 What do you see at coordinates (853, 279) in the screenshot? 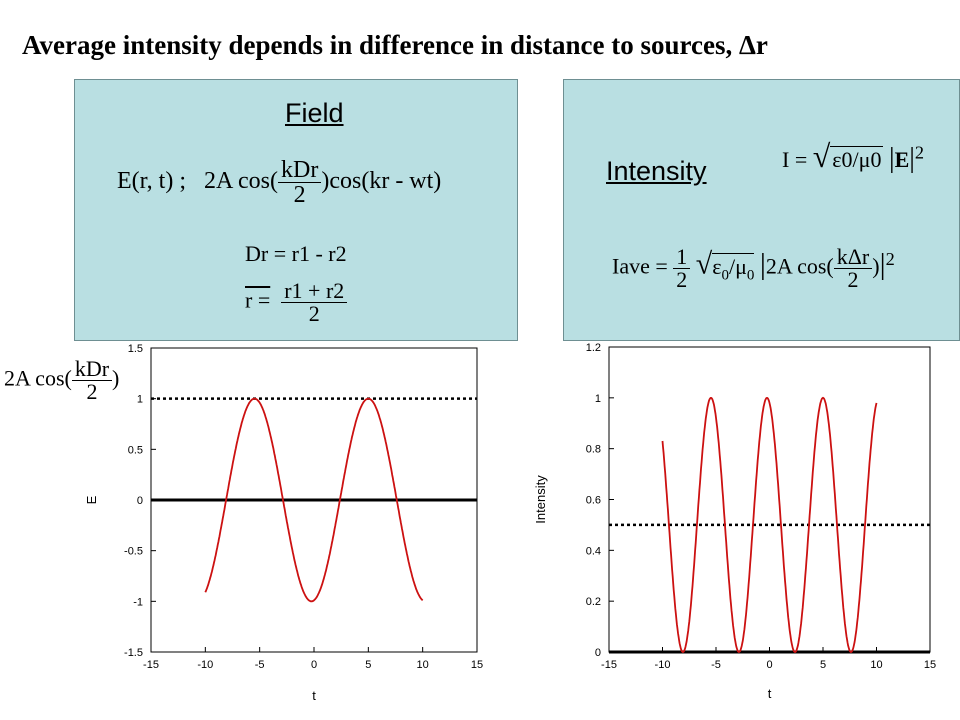
I see `iave-den: 2` at bounding box center [853, 279].